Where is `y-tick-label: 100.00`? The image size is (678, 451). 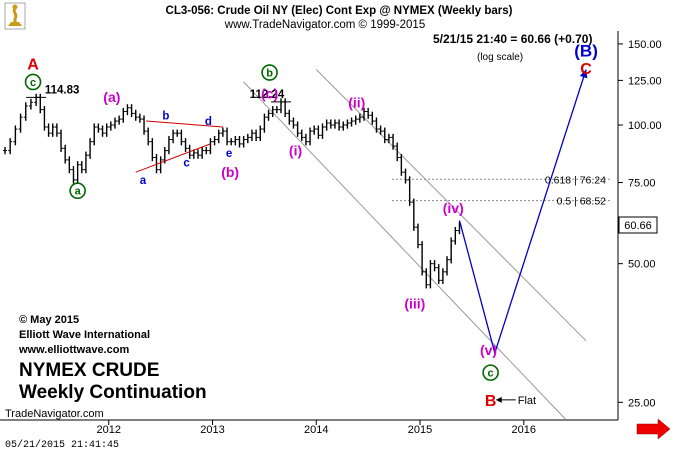
y-tick-label: 100.00 is located at coordinates (645, 126).